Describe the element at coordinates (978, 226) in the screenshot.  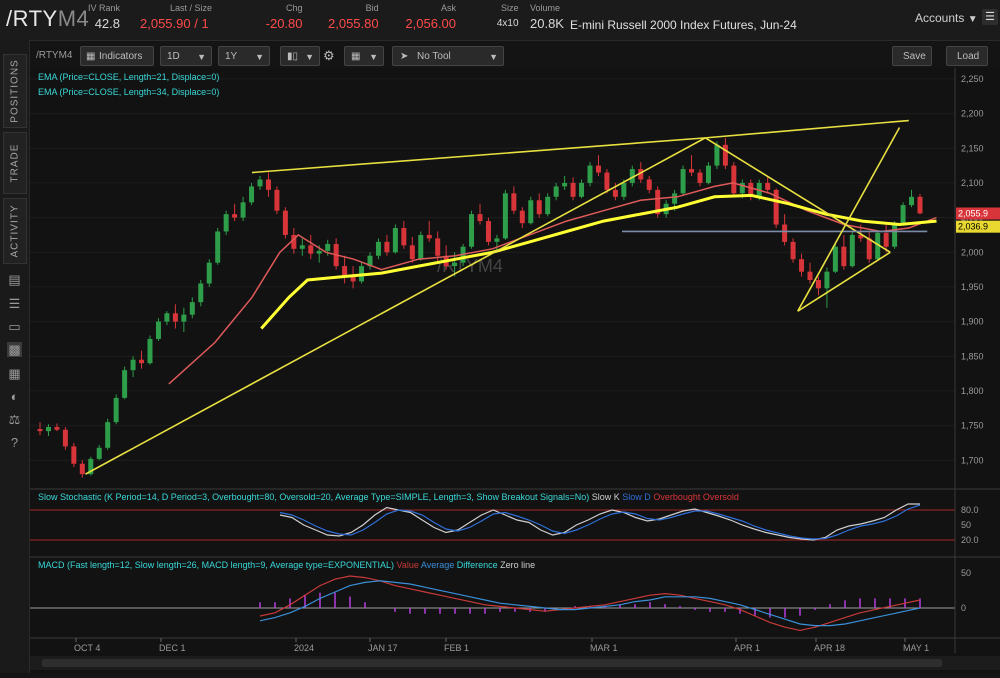
I see `ema-badge` at that location.